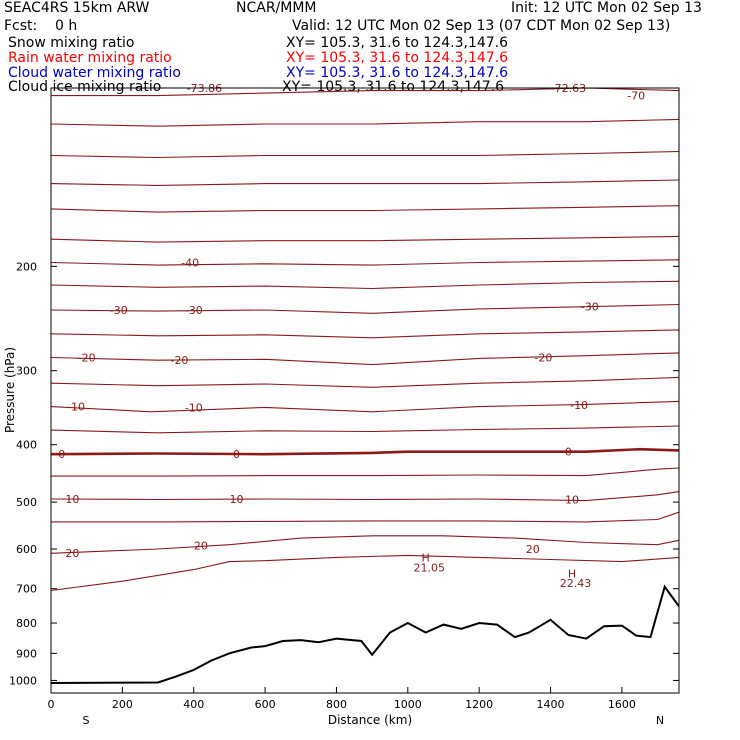 This screenshot has height=740, width=740. Describe the element at coordinates (26, 266) in the screenshot. I see `y-tick-label: 200` at that location.